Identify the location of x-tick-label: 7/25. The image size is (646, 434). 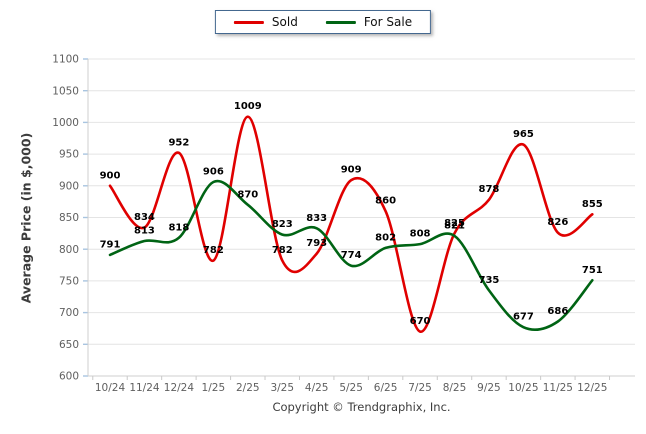
(420, 388).